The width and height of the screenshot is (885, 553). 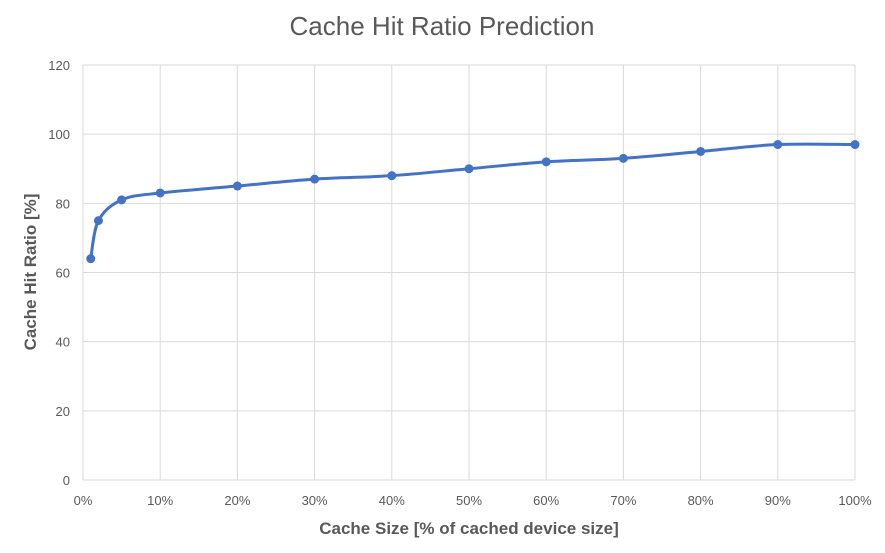 What do you see at coordinates (442, 26) in the screenshot?
I see `chart-title: Cache Hit Ratio Prediction` at bounding box center [442, 26].